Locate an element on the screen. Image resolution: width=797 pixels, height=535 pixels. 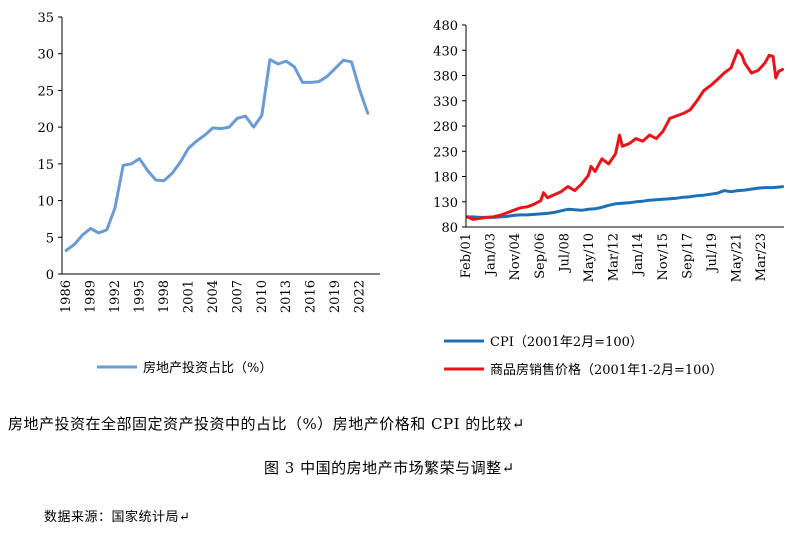
l-y-tick-label: 10 is located at coordinates (45, 202).